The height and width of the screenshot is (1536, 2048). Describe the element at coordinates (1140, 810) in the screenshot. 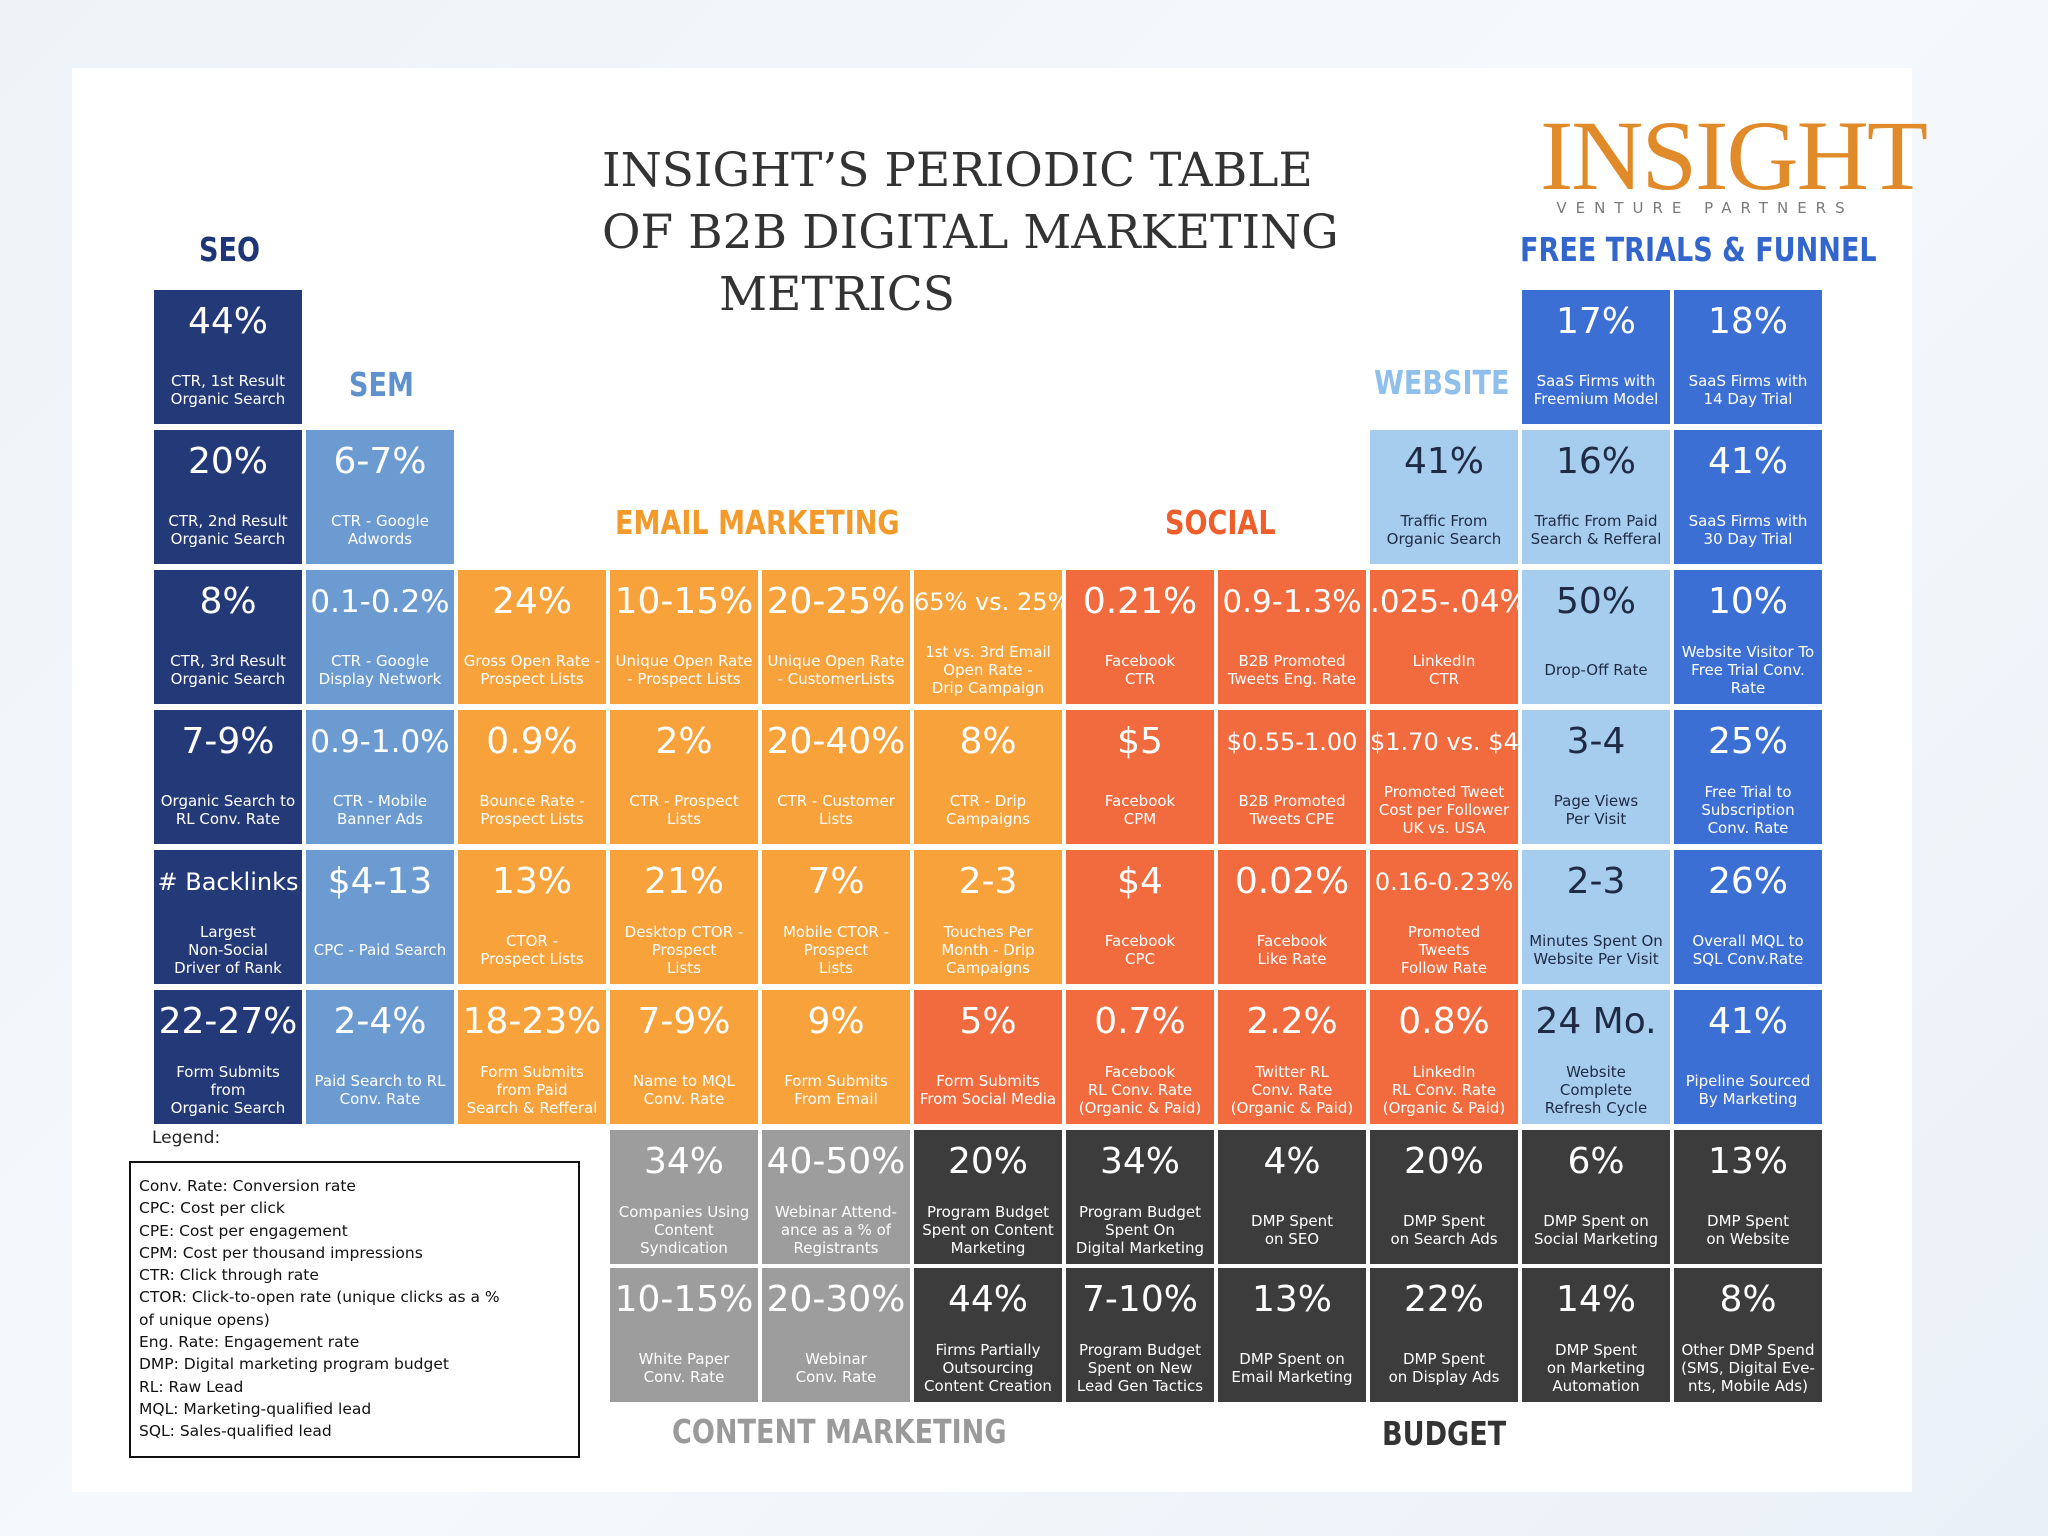

I see `tile-label: Facebook CPM` at that location.